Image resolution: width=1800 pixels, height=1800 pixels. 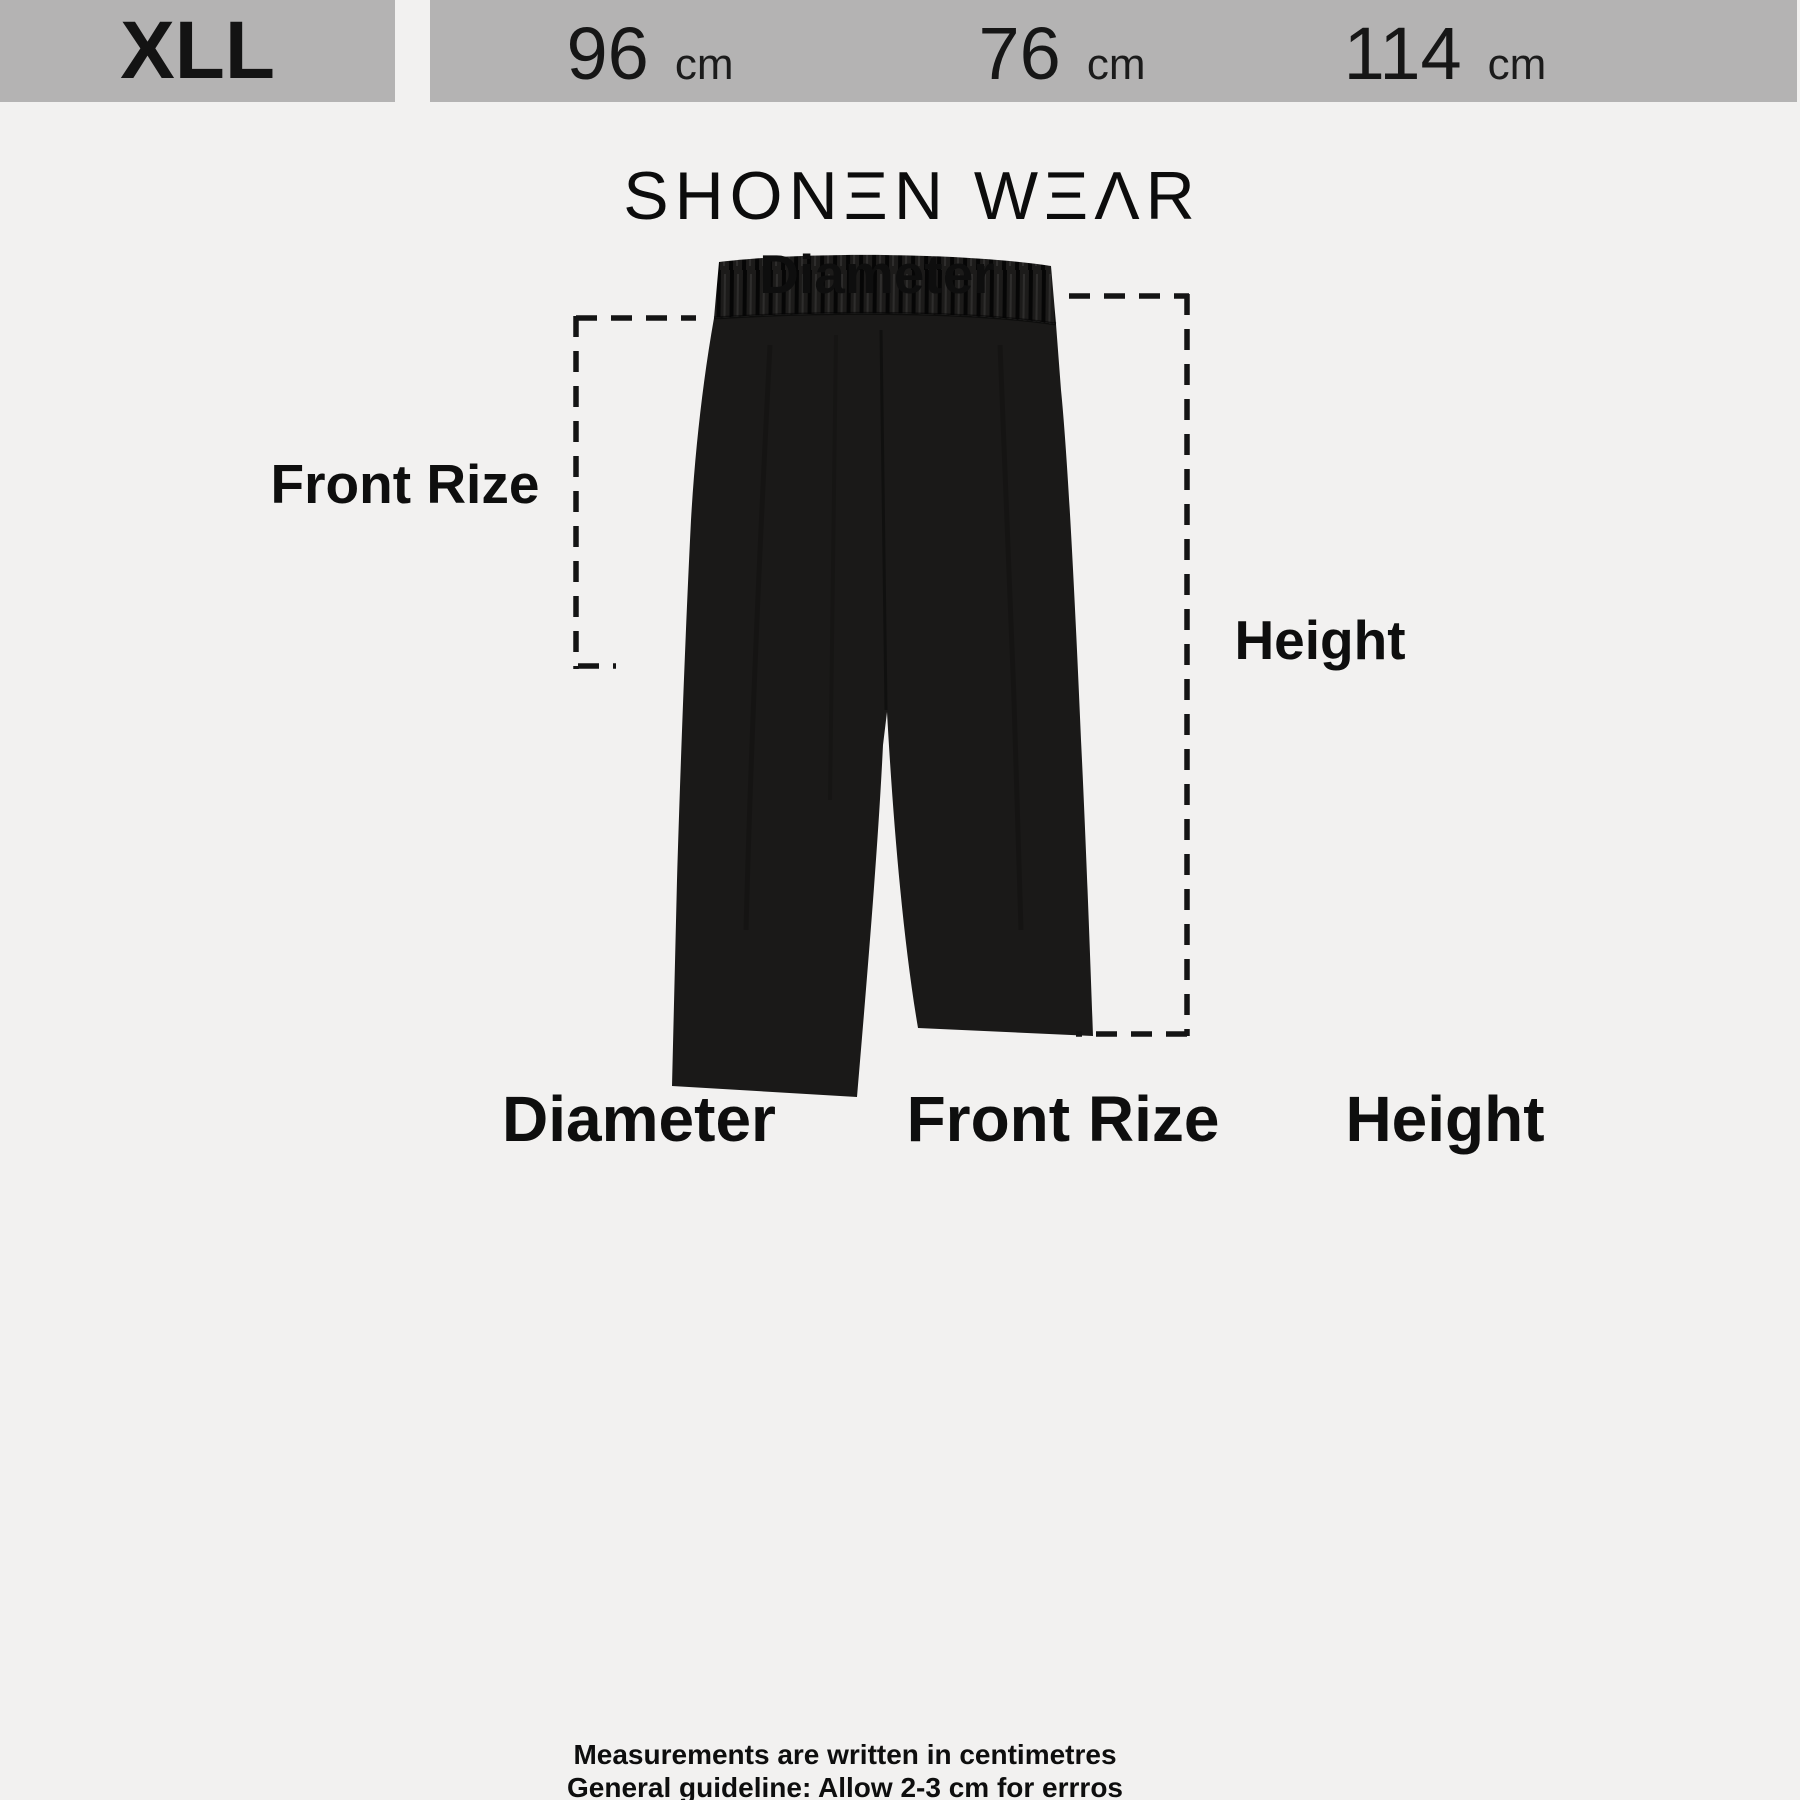 What do you see at coordinates (1445, 1119) in the screenshot?
I see `column-header-height: Height` at bounding box center [1445, 1119].